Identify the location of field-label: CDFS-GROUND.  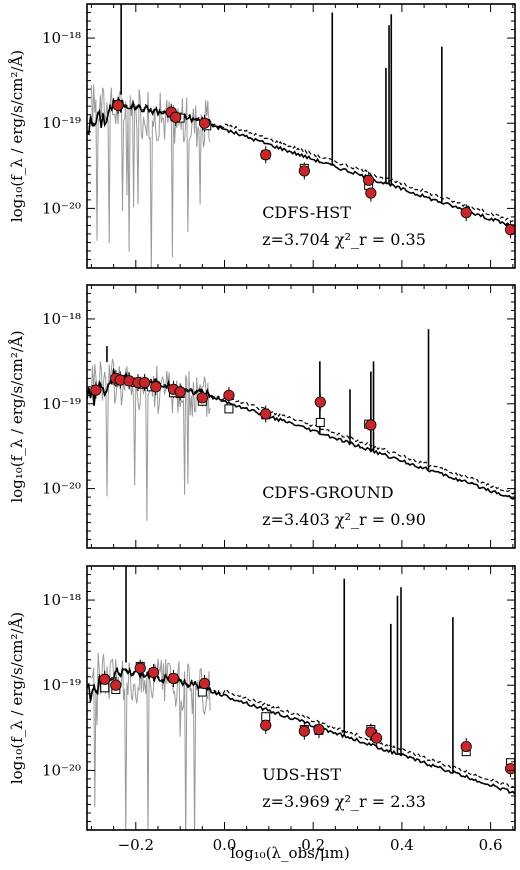
(327, 492).